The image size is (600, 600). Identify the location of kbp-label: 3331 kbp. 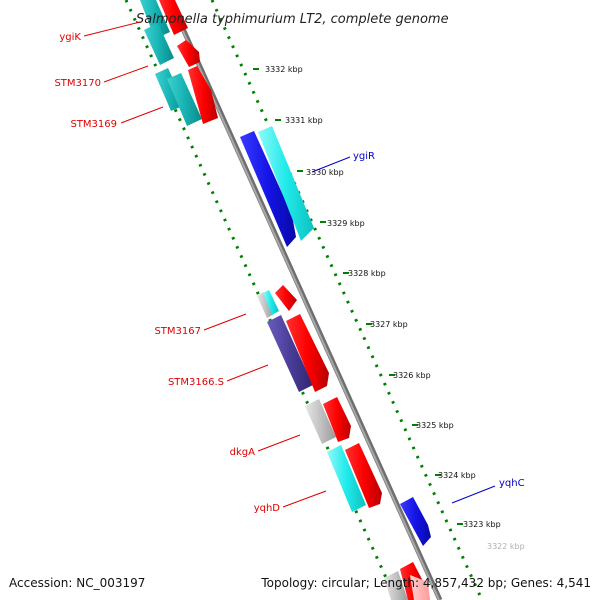
(304, 120).